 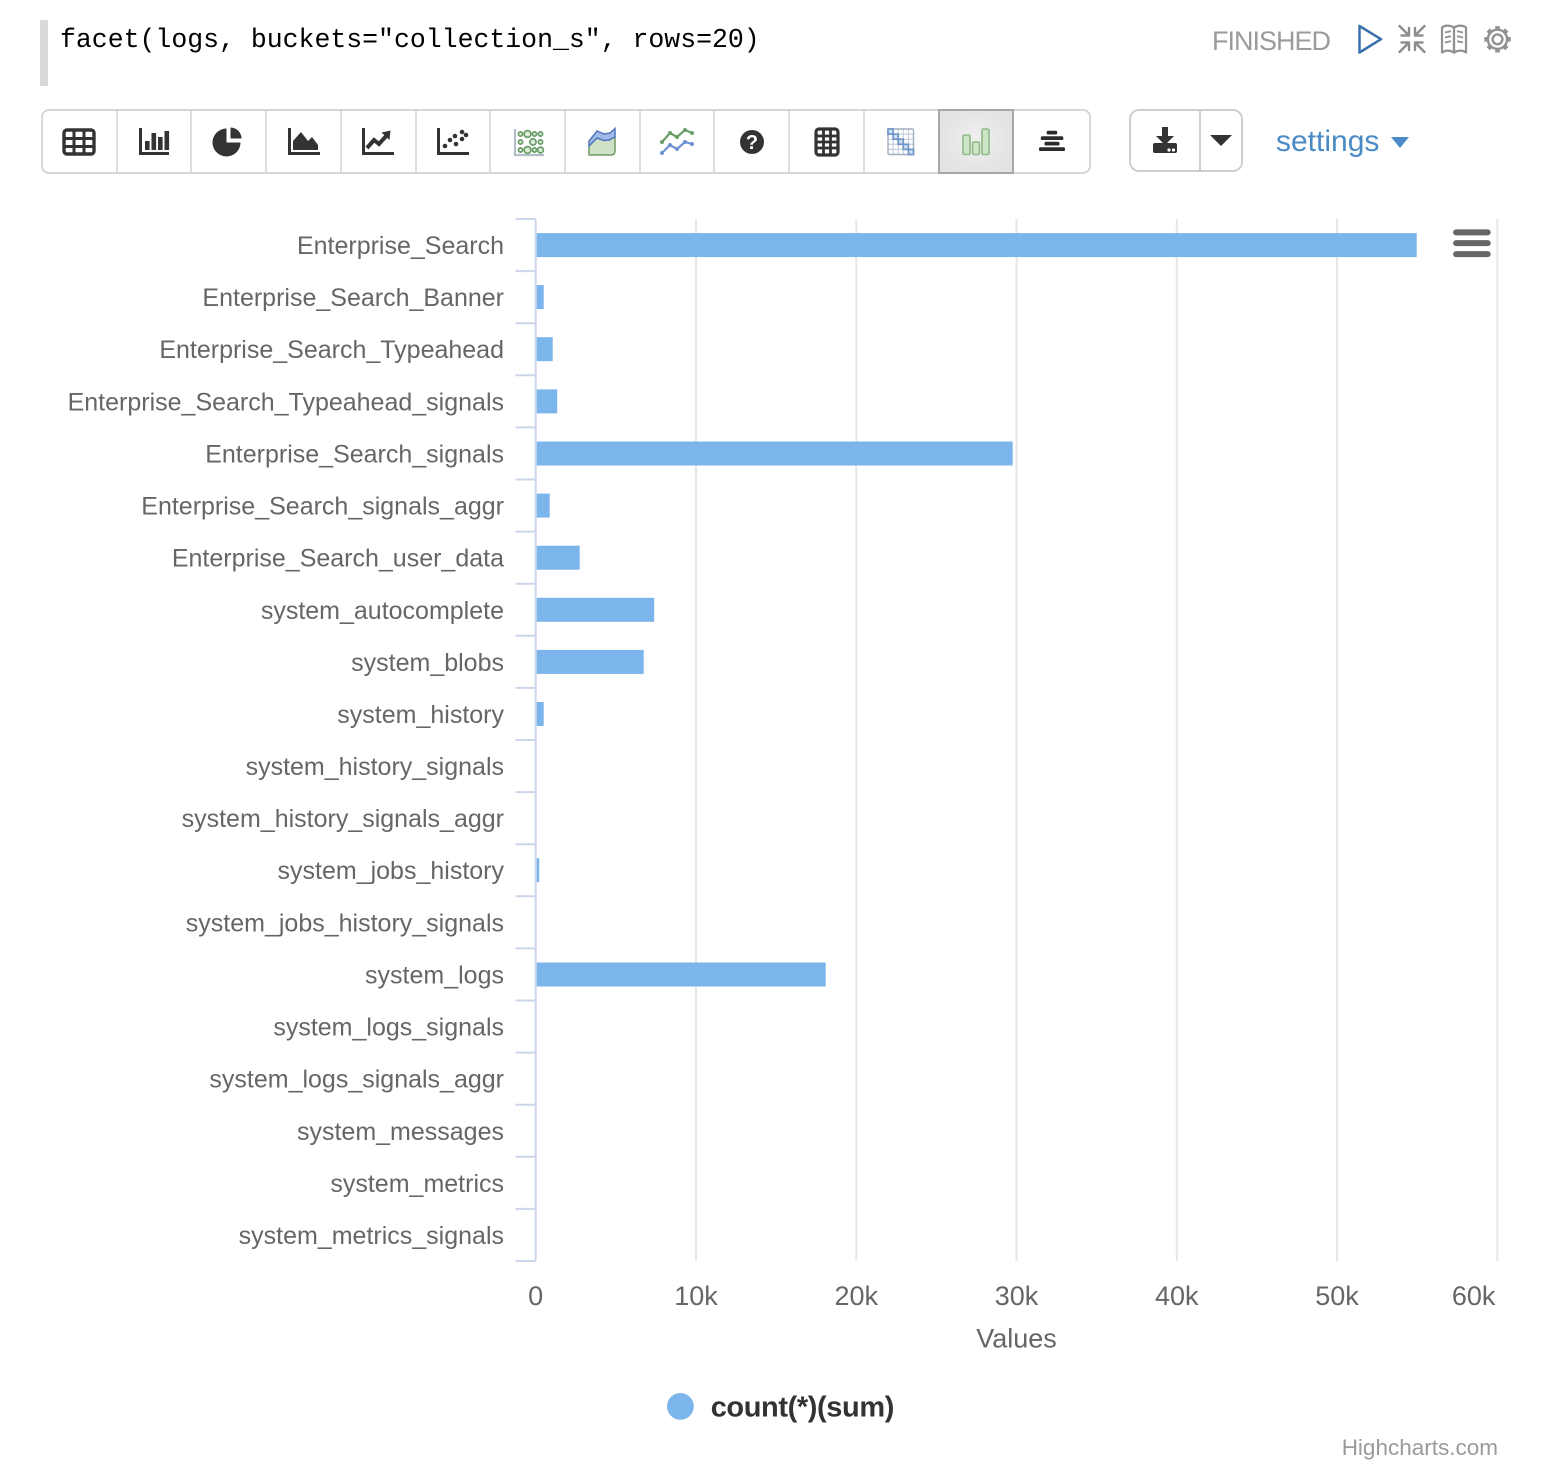 I want to click on svg-text: Enterprise_Search_Banner, so click(x=353, y=298).